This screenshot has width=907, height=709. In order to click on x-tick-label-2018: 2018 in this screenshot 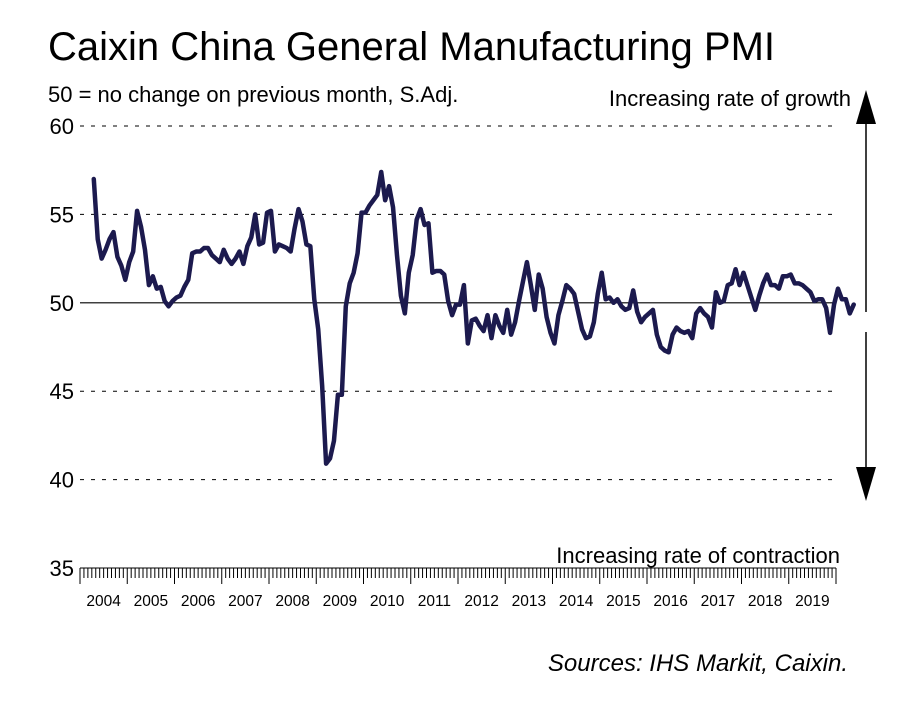, I will do `click(765, 601)`.